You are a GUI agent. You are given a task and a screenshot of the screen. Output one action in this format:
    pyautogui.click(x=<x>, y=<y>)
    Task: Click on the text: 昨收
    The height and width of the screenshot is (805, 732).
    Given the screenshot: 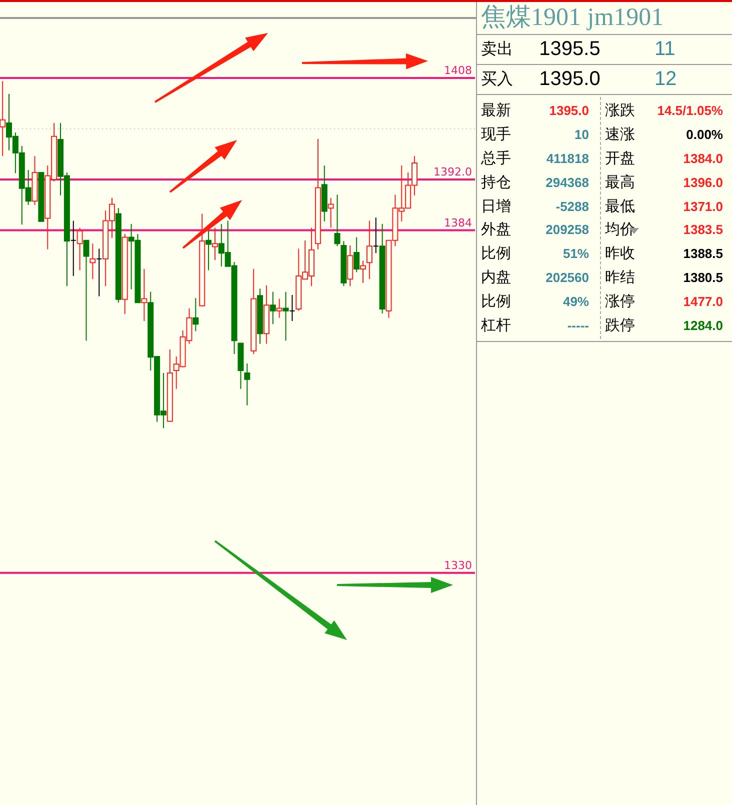 What is the action you would take?
    pyautogui.click(x=620, y=254)
    